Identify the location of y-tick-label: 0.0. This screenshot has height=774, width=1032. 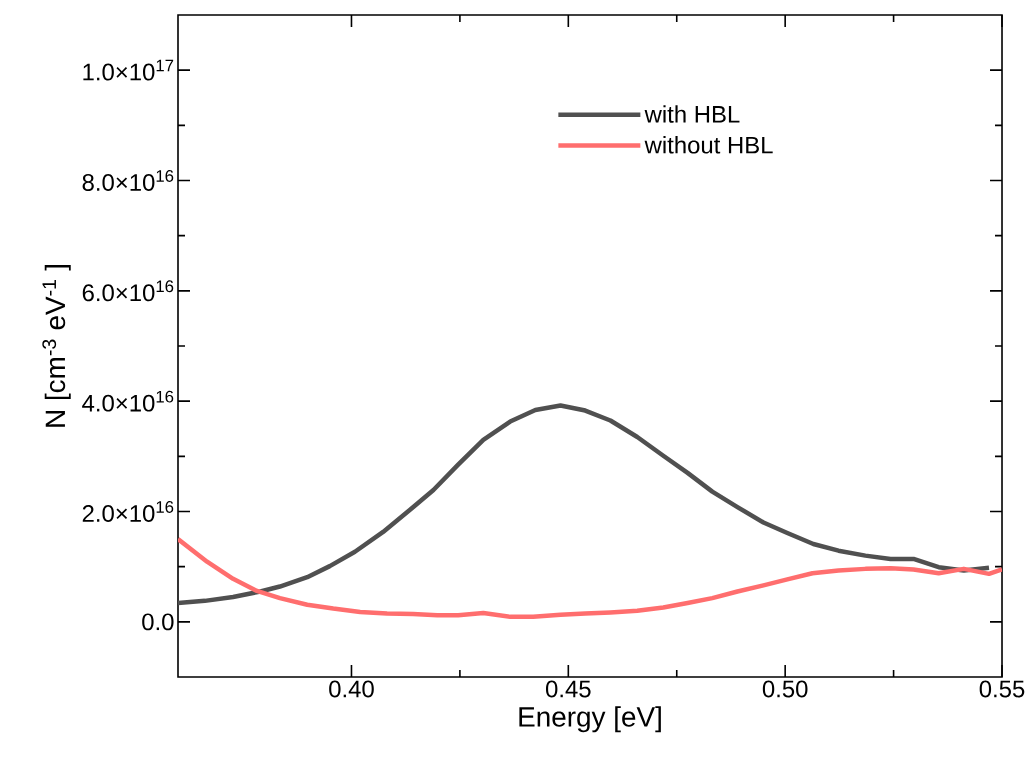
(158, 622).